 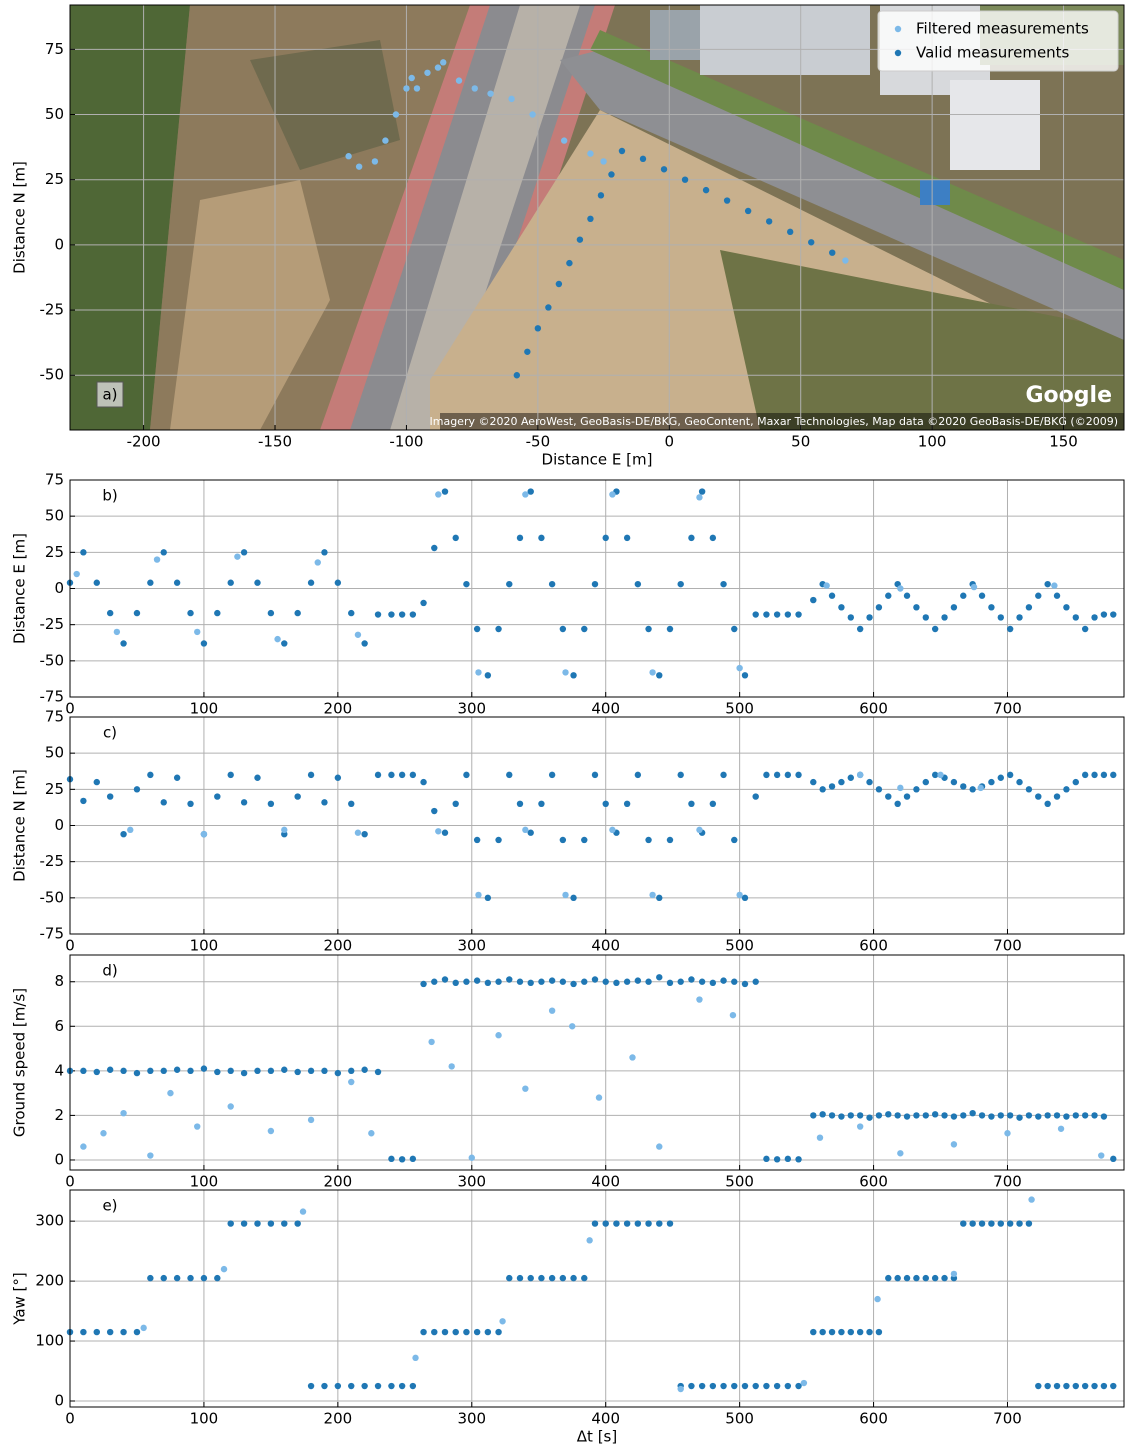 I want to click on y-tick-label: 50, so click(x=54, y=516).